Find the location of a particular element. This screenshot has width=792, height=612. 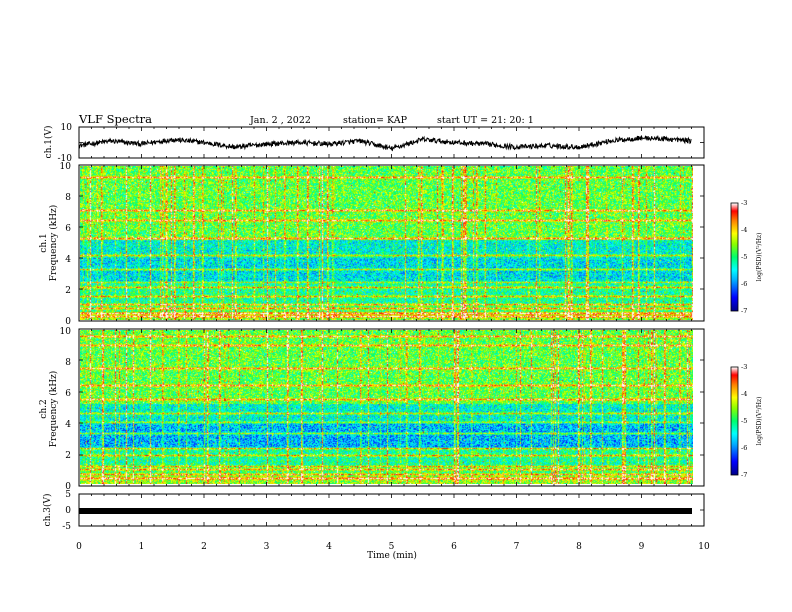

ch2-spectrogram-ylabel-line2: Frequency (kHz) is located at coordinates (53, 409).